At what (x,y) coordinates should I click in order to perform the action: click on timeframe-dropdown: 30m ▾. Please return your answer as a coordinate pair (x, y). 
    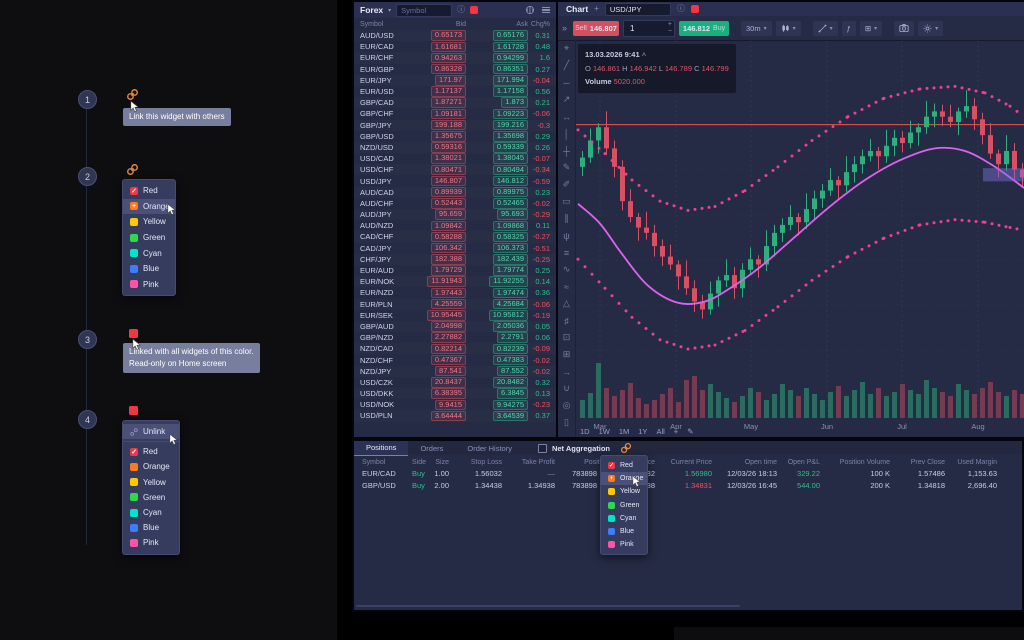
    Looking at the image, I should click on (756, 28).